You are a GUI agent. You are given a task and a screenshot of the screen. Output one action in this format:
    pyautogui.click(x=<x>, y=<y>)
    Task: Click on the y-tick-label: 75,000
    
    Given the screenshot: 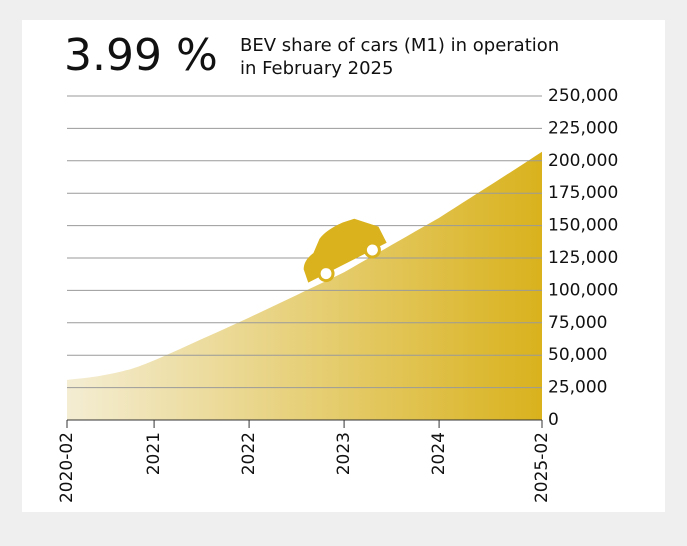 What is the action you would take?
    pyautogui.click(x=577, y=323)
    